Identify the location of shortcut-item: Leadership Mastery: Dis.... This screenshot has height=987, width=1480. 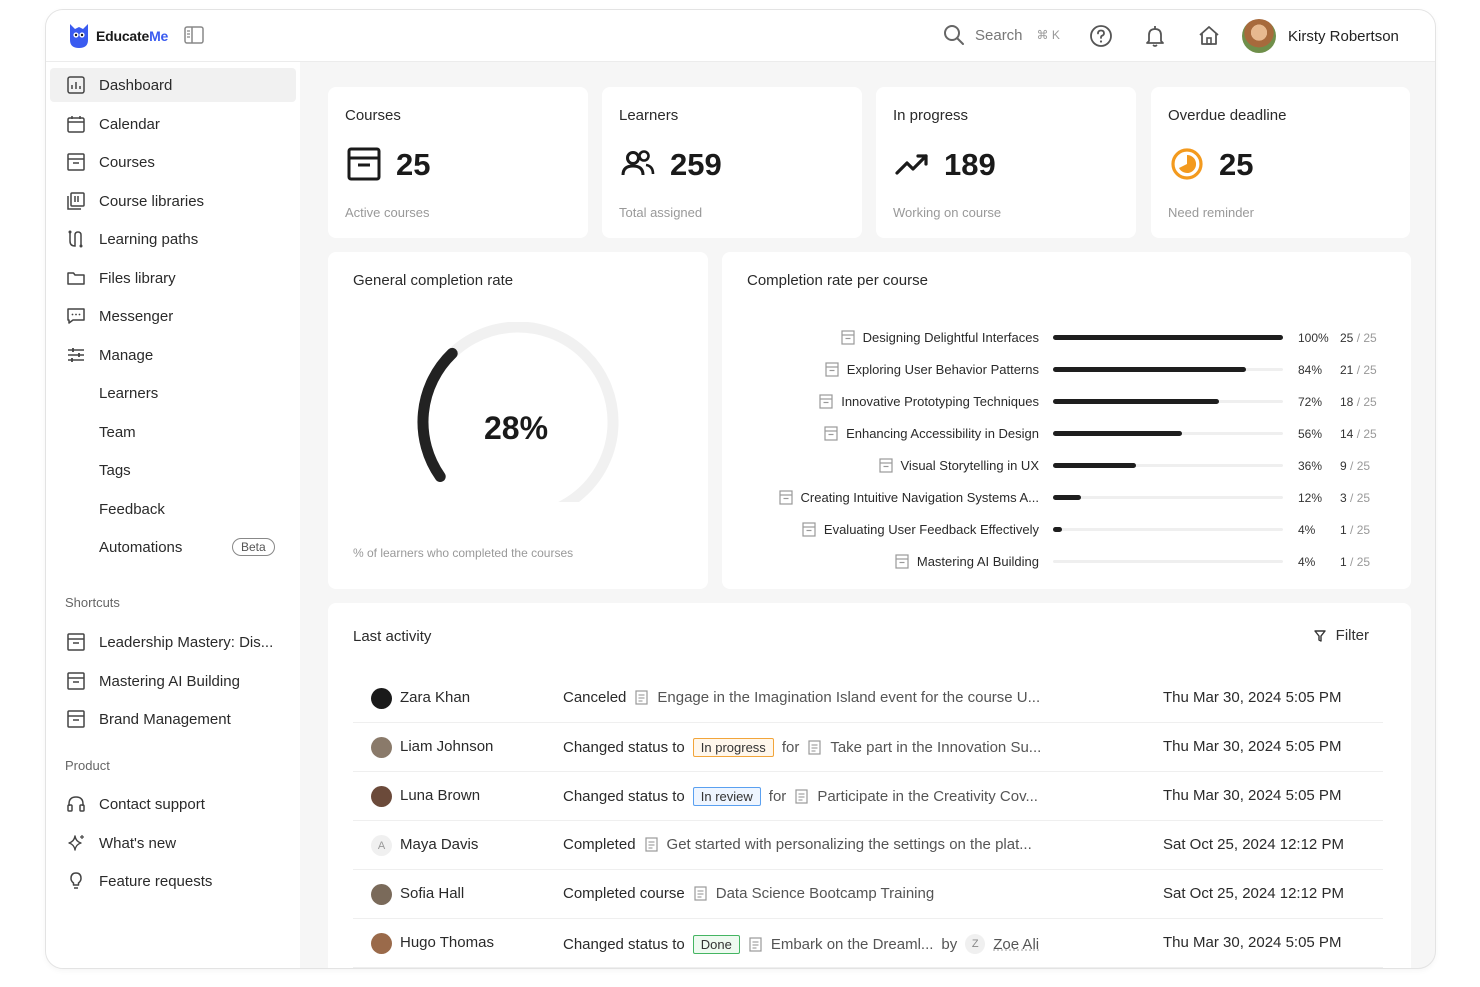
(173, 642).